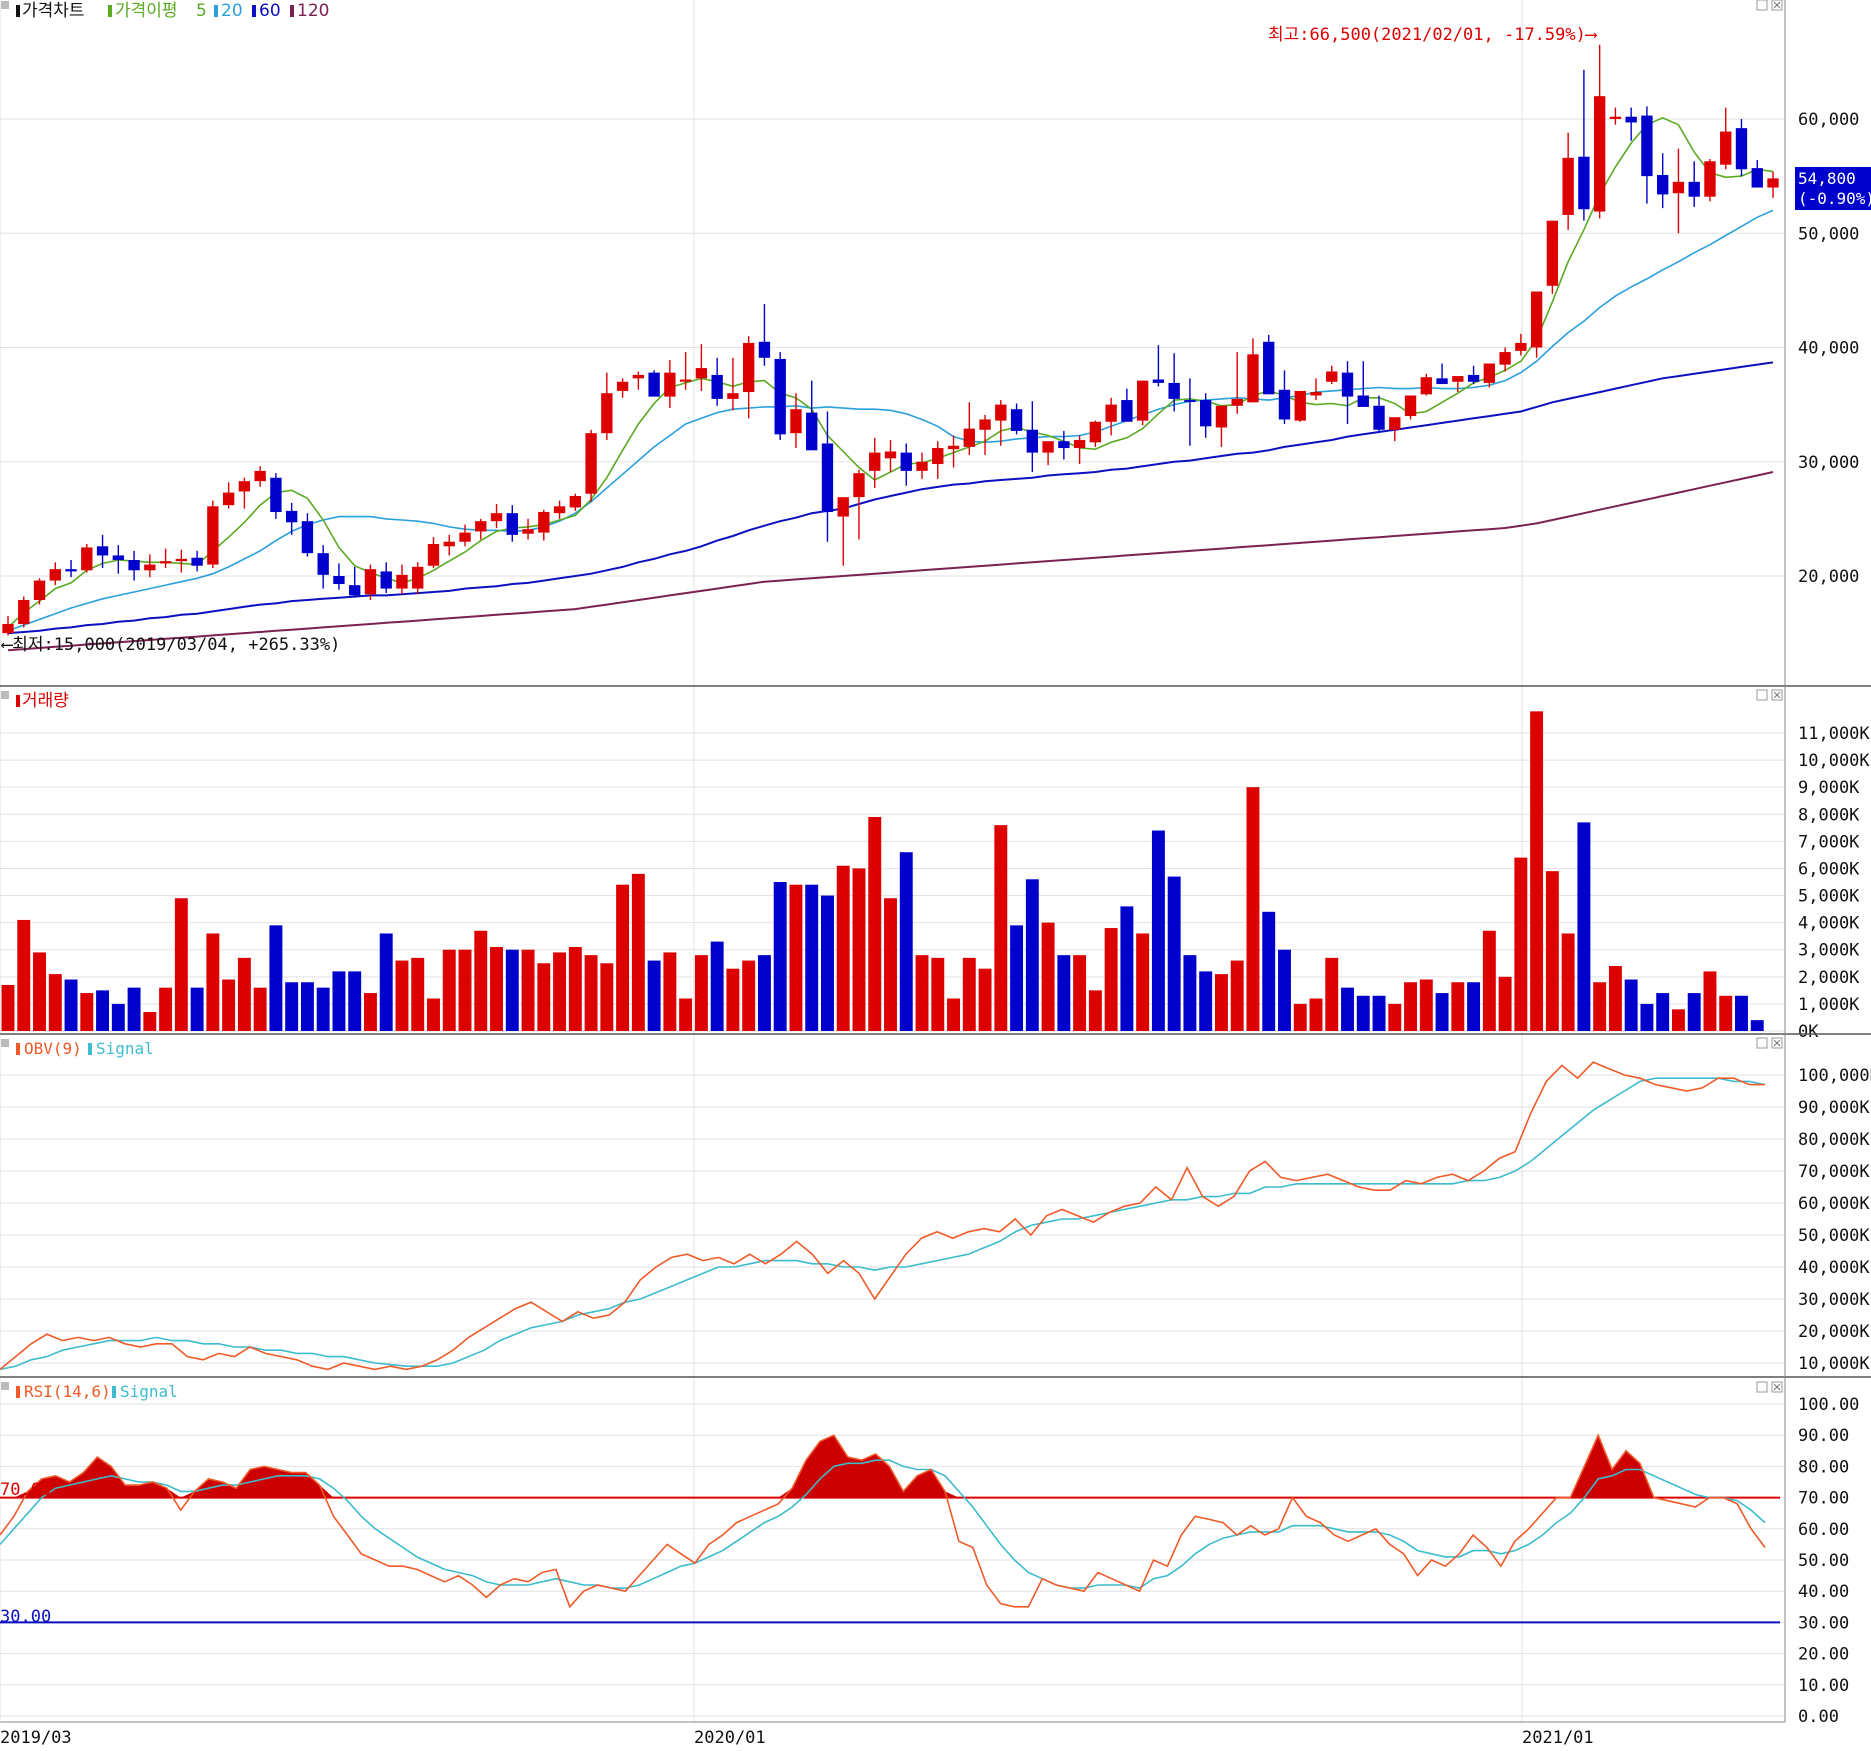 The image size is (1871, 1751). What do you see at coordinates (232, 11) in the screenshot?
I see `ma20-legend: 20` at bounding box center [232, 11].